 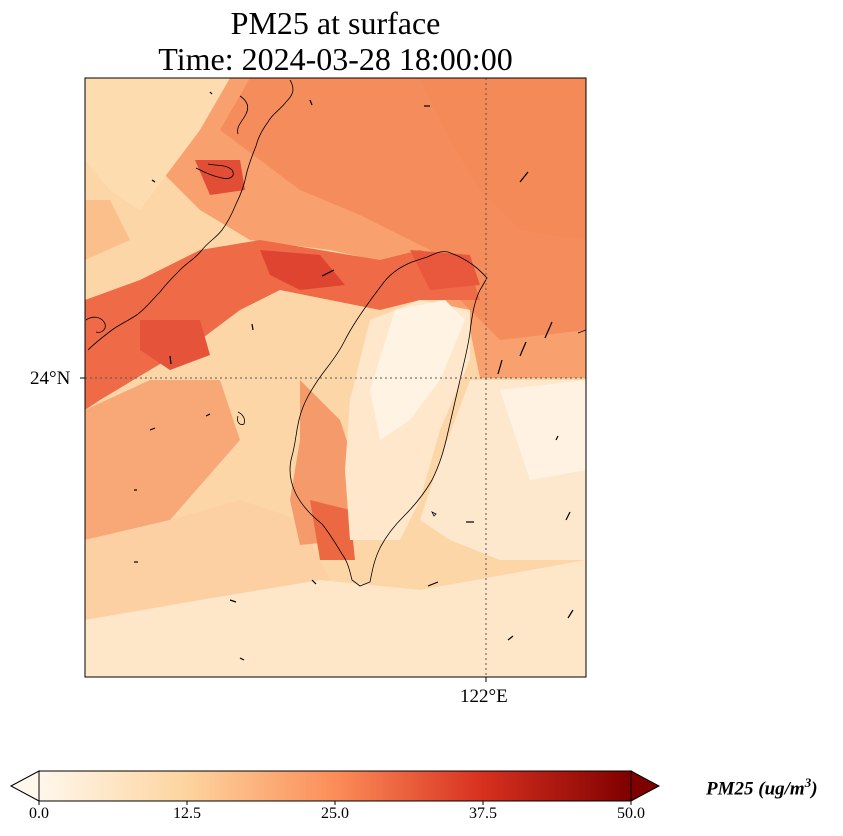 What do you see at coordinates (50, 378) in the screenshot?
I see `latitude-label: 24°N` at bounding box center [50, 378].